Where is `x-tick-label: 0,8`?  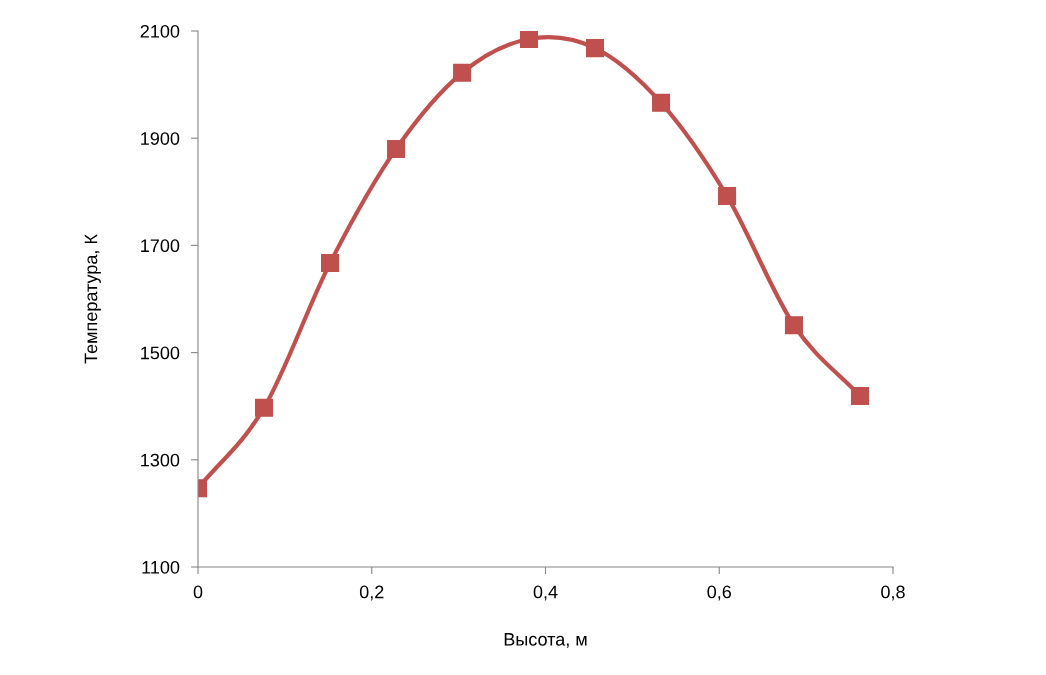 x-tick-label: 0,8 is located at coordinates (893, 593).